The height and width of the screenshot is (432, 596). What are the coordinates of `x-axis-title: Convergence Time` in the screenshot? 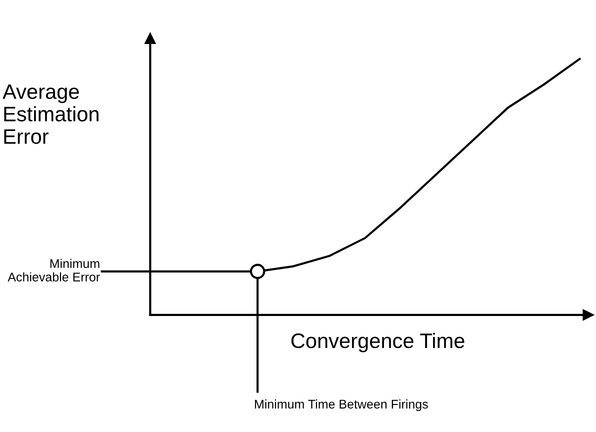 It's located at (377, 342).